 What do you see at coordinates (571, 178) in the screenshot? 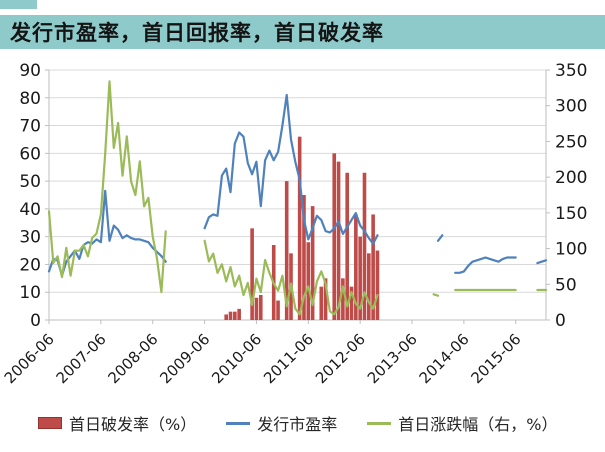
I see `svg-text: 200` at bounding box center [571, 178].